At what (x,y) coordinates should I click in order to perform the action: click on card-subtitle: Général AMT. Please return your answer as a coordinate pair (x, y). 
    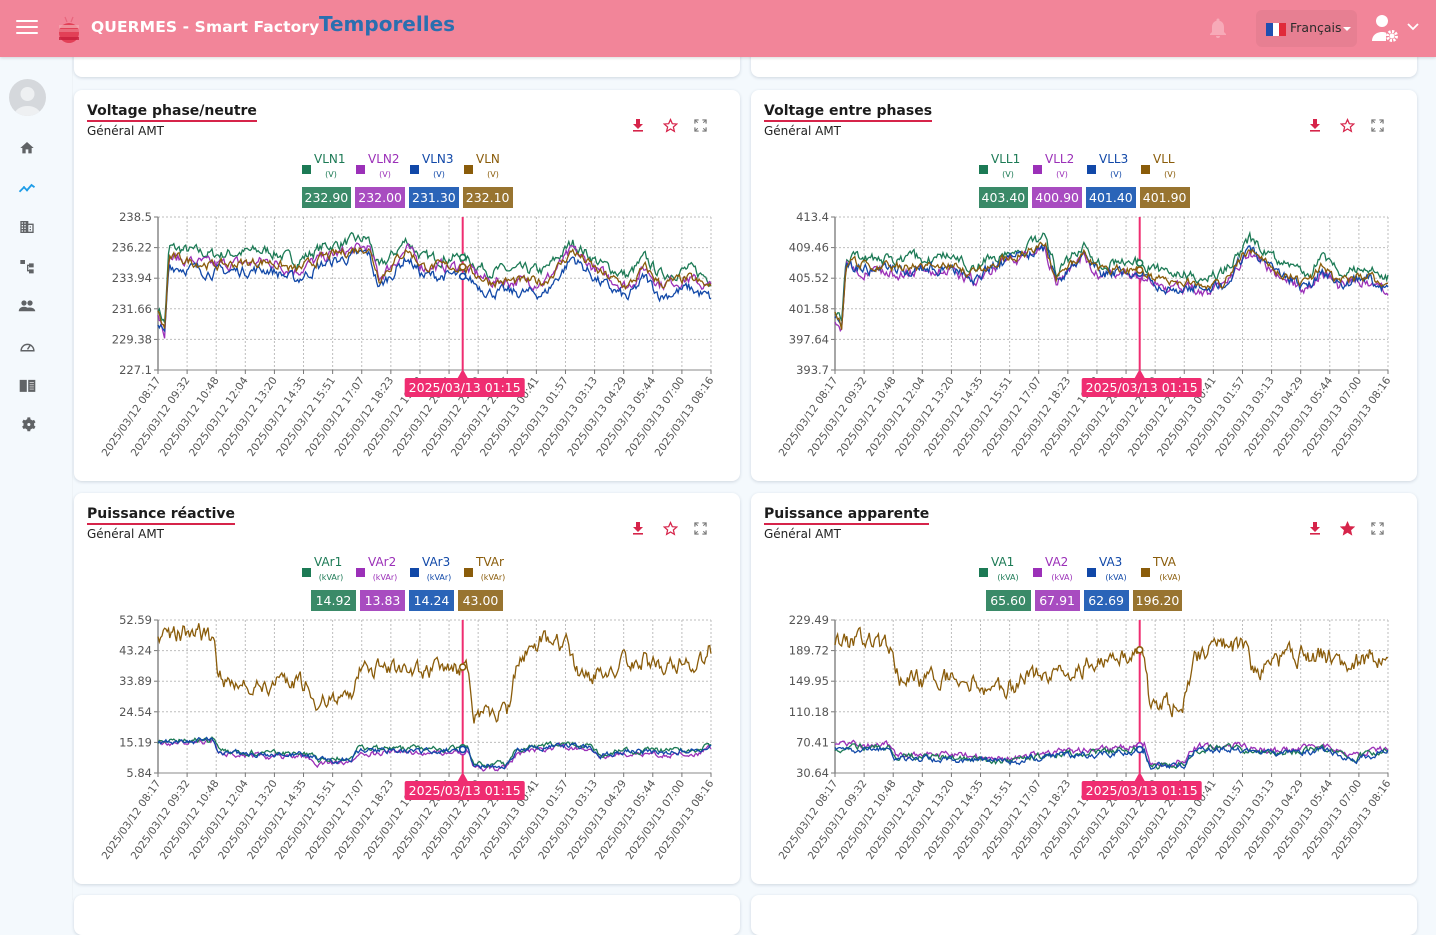
    Looking at the image, I should click on (125, 534).